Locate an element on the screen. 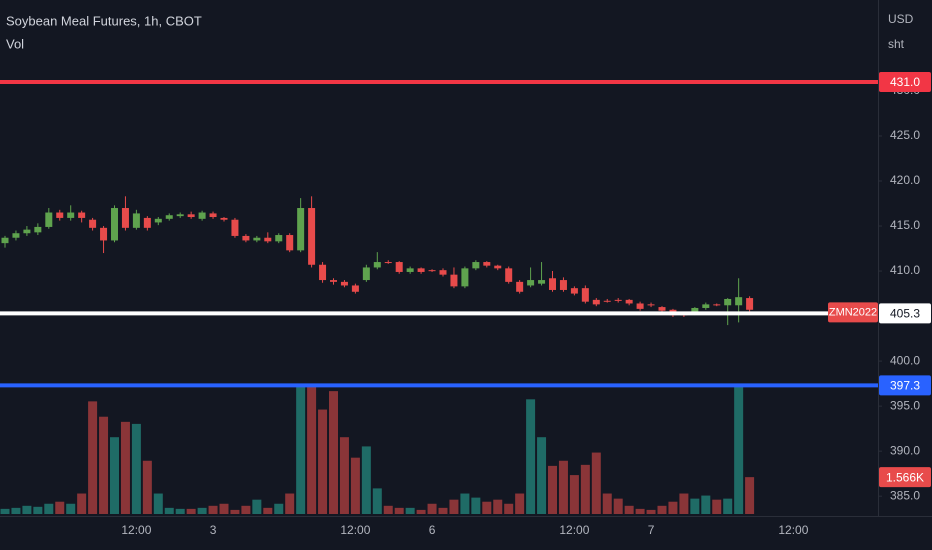  price-tag-label: 397.3 is located at coordinates (905, 386).